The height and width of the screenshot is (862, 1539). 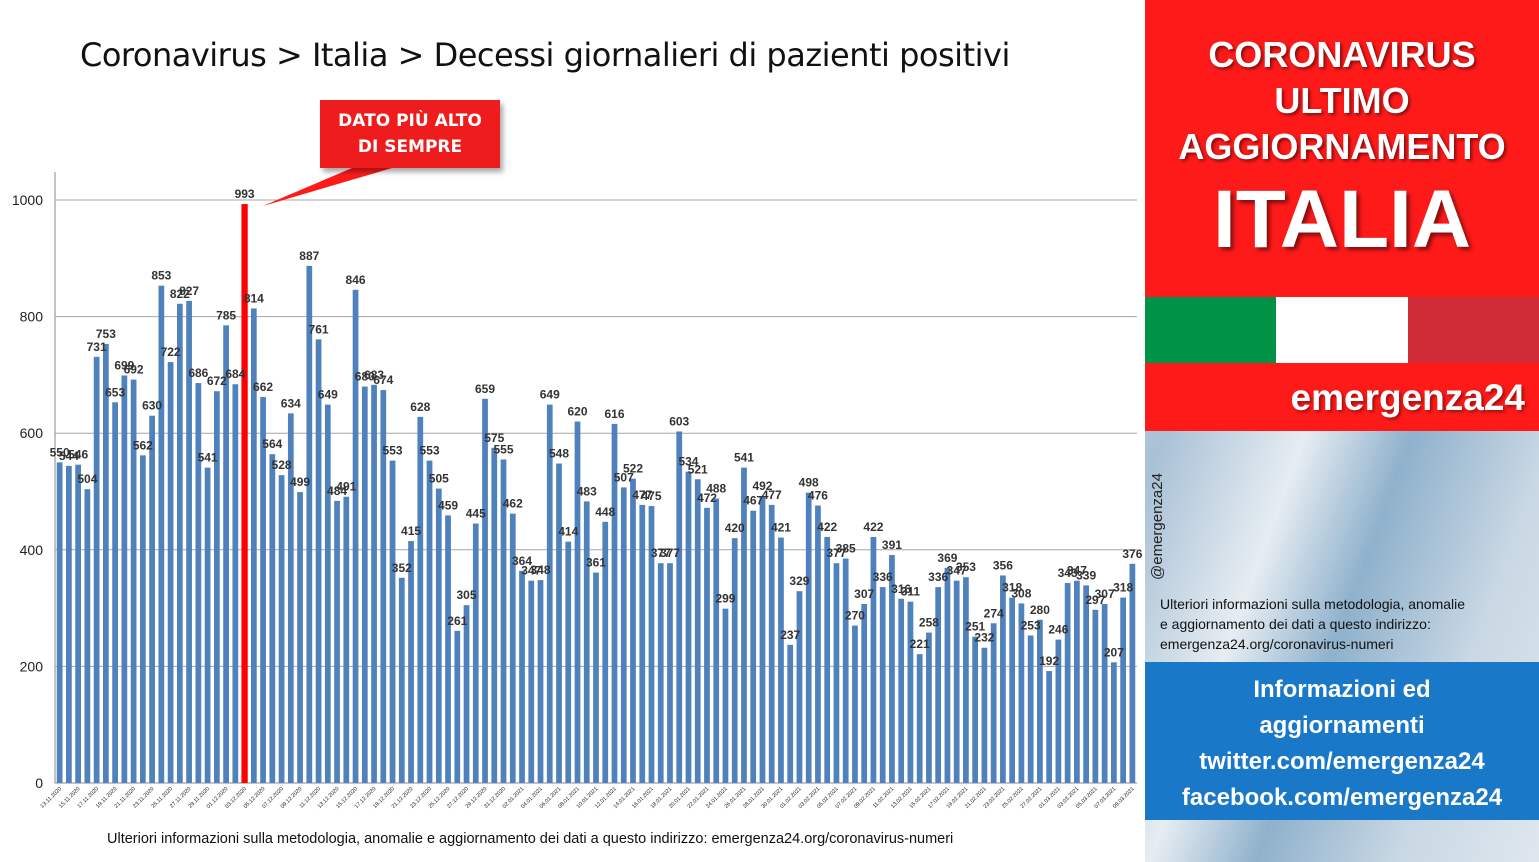 What do you see at coordinates (883, 577) in the screenshot?
I see `data-label: 336` at bounding box center [883, 577].